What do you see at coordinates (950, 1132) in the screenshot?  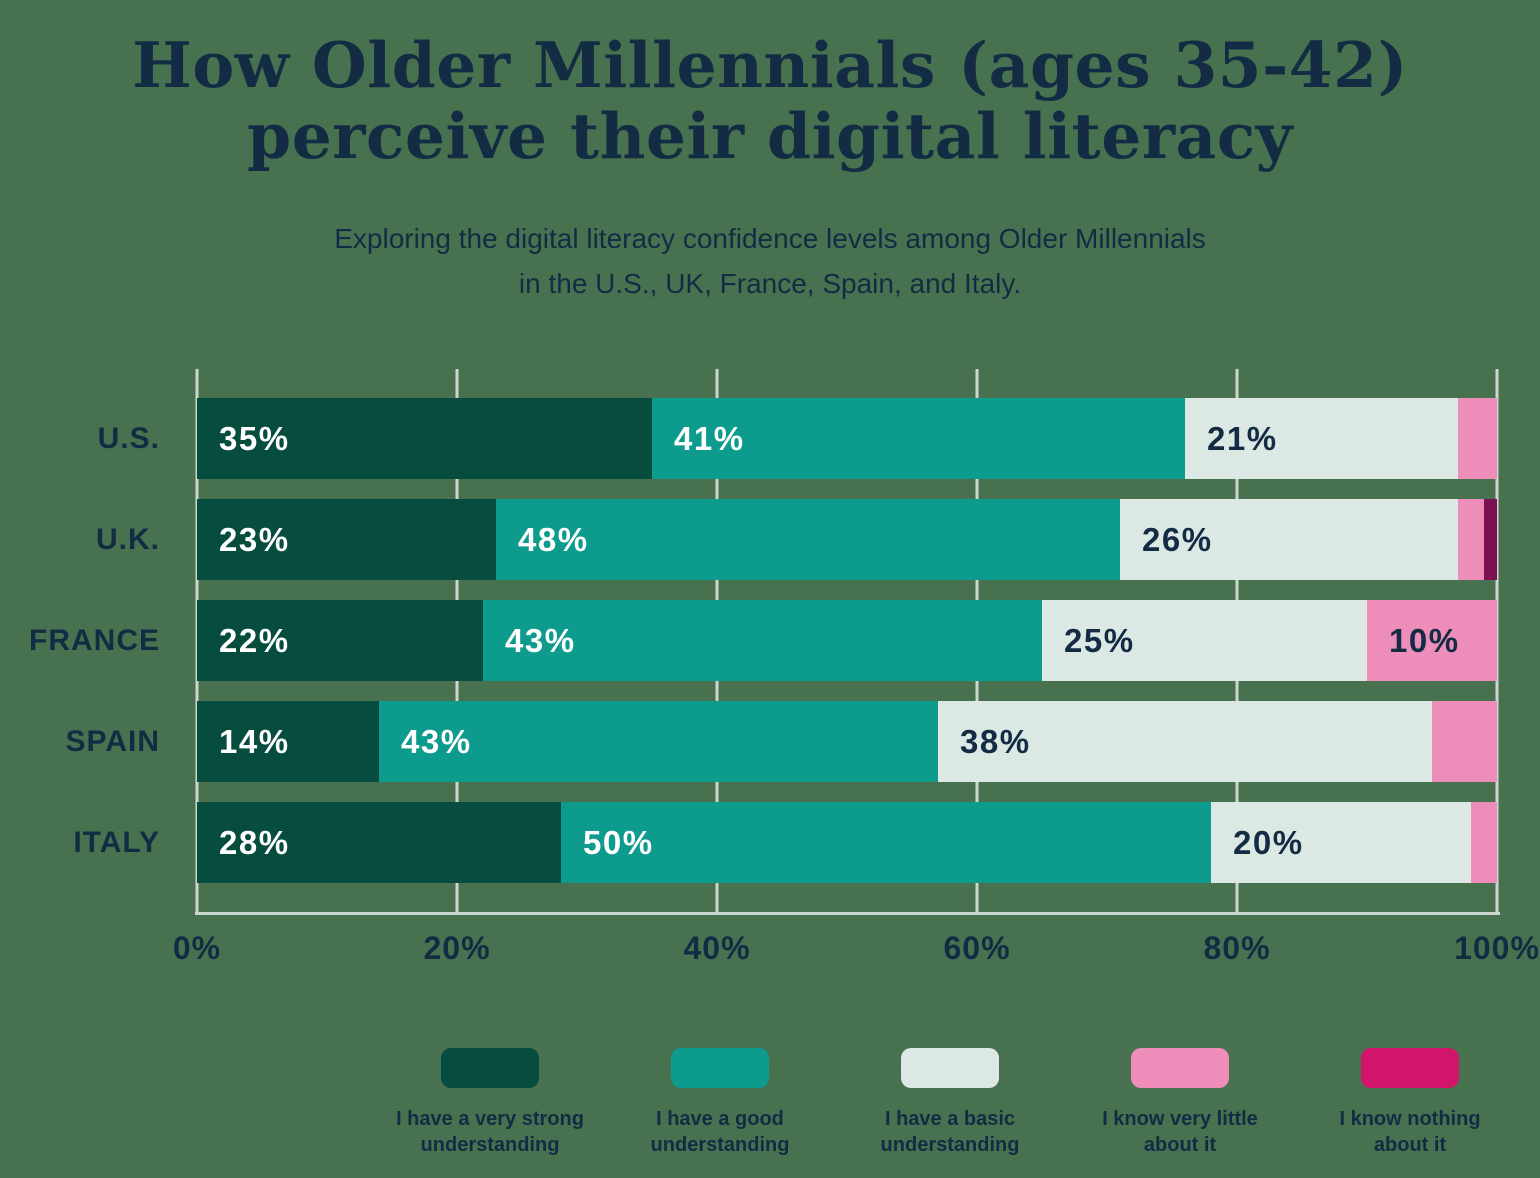 I see `legend-label: I have a basic understanding` at bounding box center [950, 1132].